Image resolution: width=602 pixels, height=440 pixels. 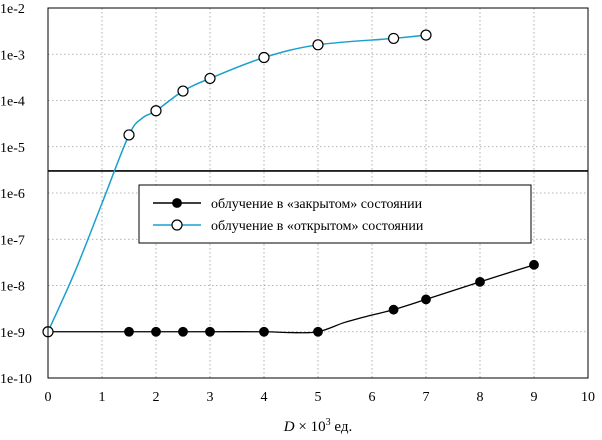 What do you see at coordinates (12, 333) in the screenshot?
I see `y-tick-label: 1e-9` at bounding box center [12, 333].